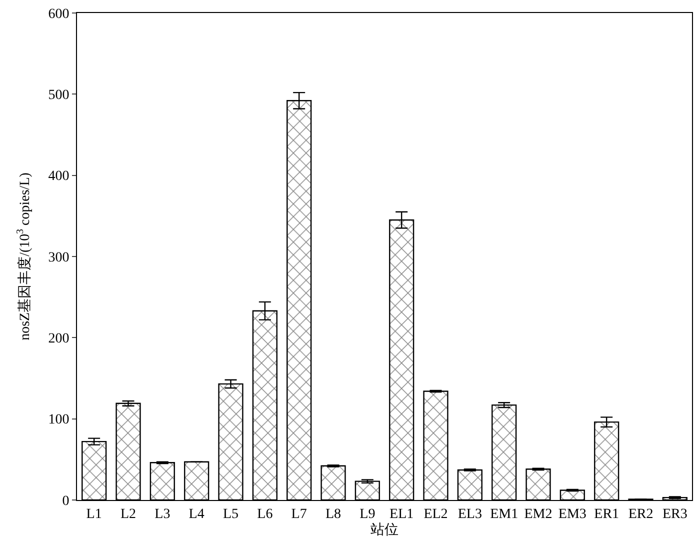 The width and height of the screenshot is (700, 542). I want to click on y-tick-label: 600, so click(59, 14).